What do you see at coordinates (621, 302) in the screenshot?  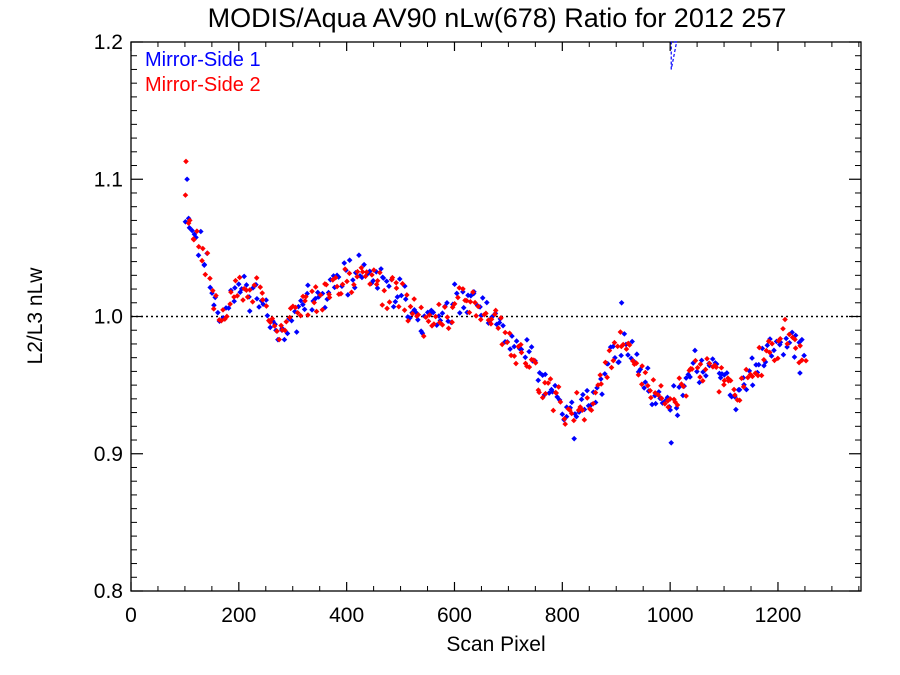 I see `outlier-point` at bounding box center [621, 302].